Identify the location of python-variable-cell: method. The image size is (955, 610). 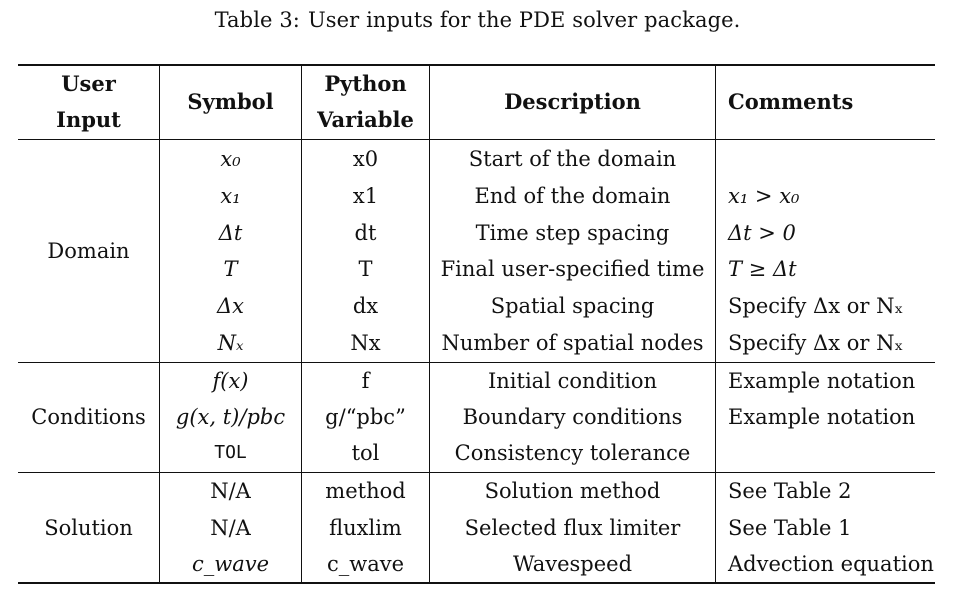
(365, 491).